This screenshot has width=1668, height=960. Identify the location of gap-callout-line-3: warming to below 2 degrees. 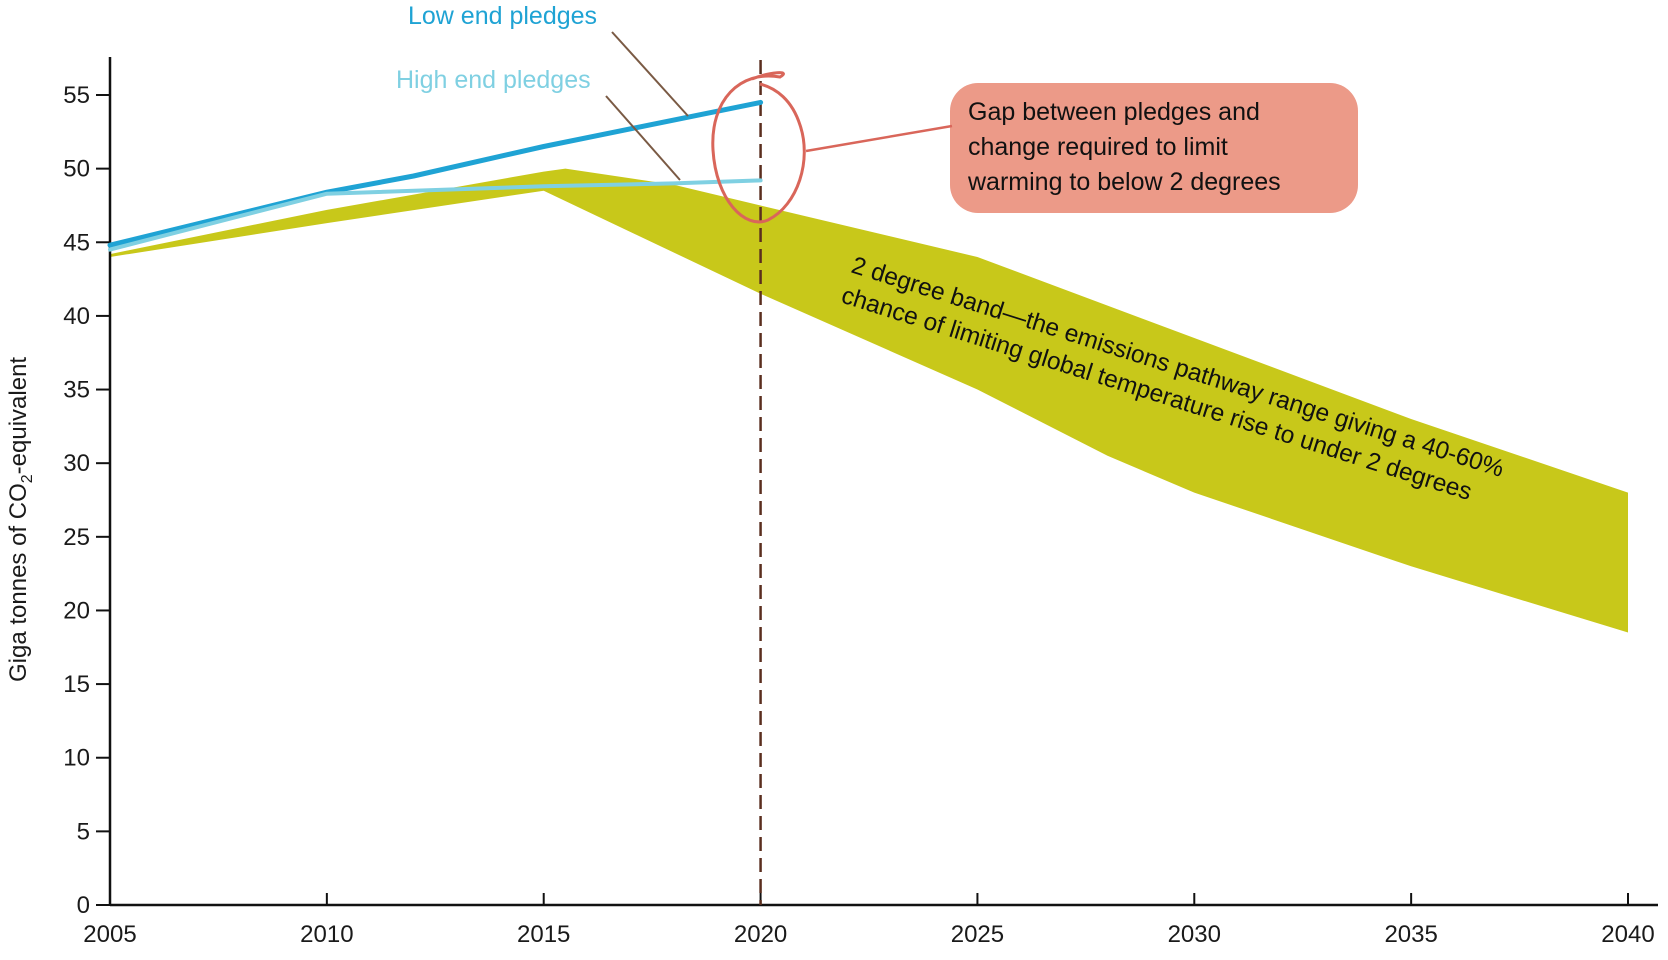
(1124, 182).